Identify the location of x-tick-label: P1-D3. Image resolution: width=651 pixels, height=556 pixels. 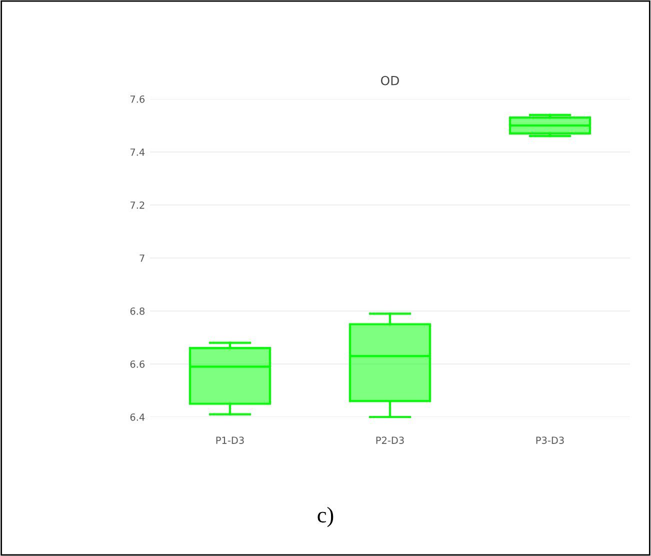
(230, 440).